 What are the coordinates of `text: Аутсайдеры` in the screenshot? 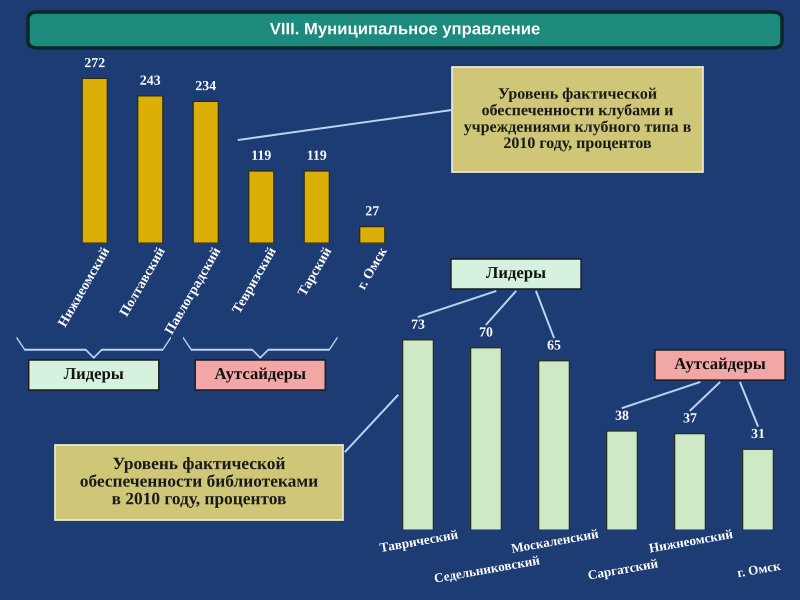 It's located at (260, 375).